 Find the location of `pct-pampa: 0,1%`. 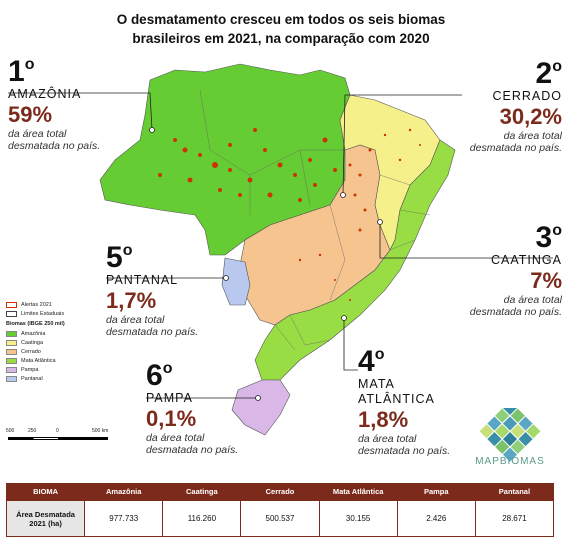

pct-pampa: 0,1% is located at coordinates (171, 418).